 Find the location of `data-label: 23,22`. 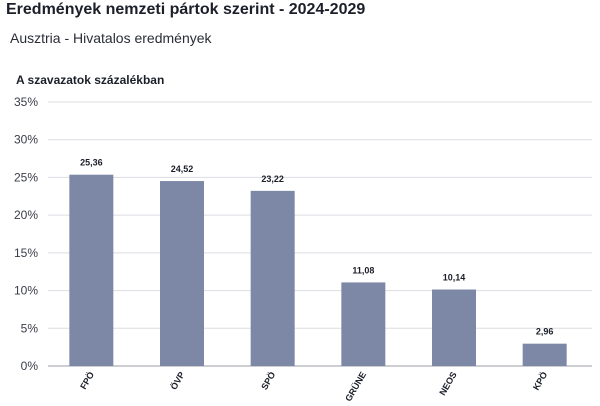

data-label: 23,22 is located at coordinates (272, 179).